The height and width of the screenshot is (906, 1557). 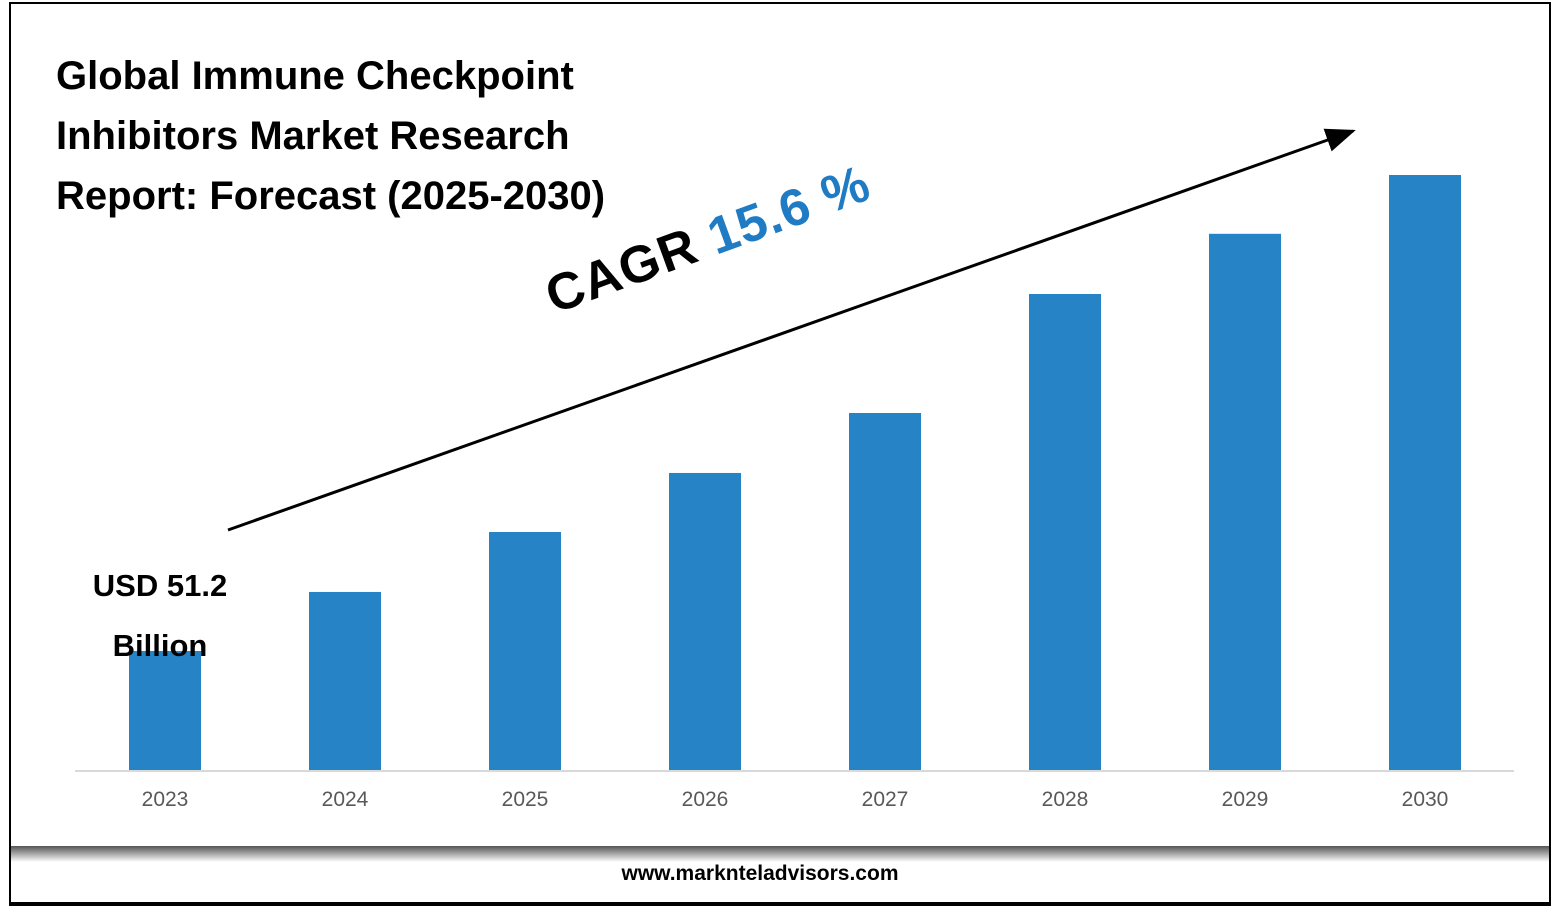 I want to click on title-line: Report: Forecast (2025-2030), so click(x=331, y=196).